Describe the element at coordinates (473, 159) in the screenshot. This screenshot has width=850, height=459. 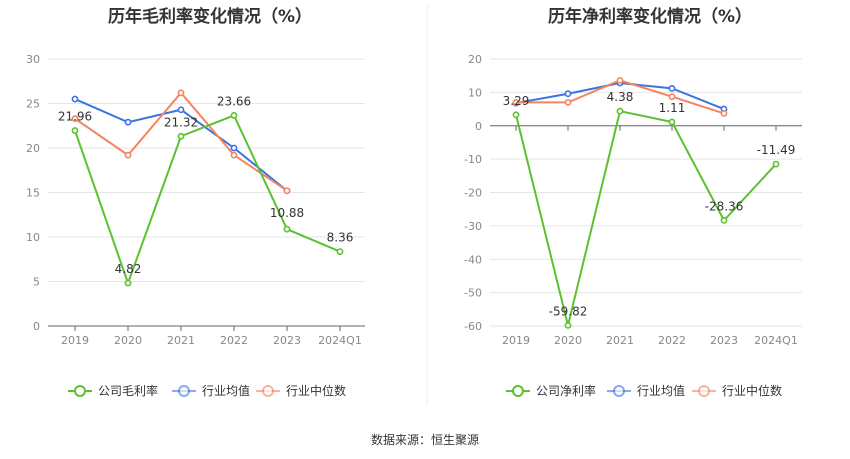
I see `y-tick-label: -10` at that location.